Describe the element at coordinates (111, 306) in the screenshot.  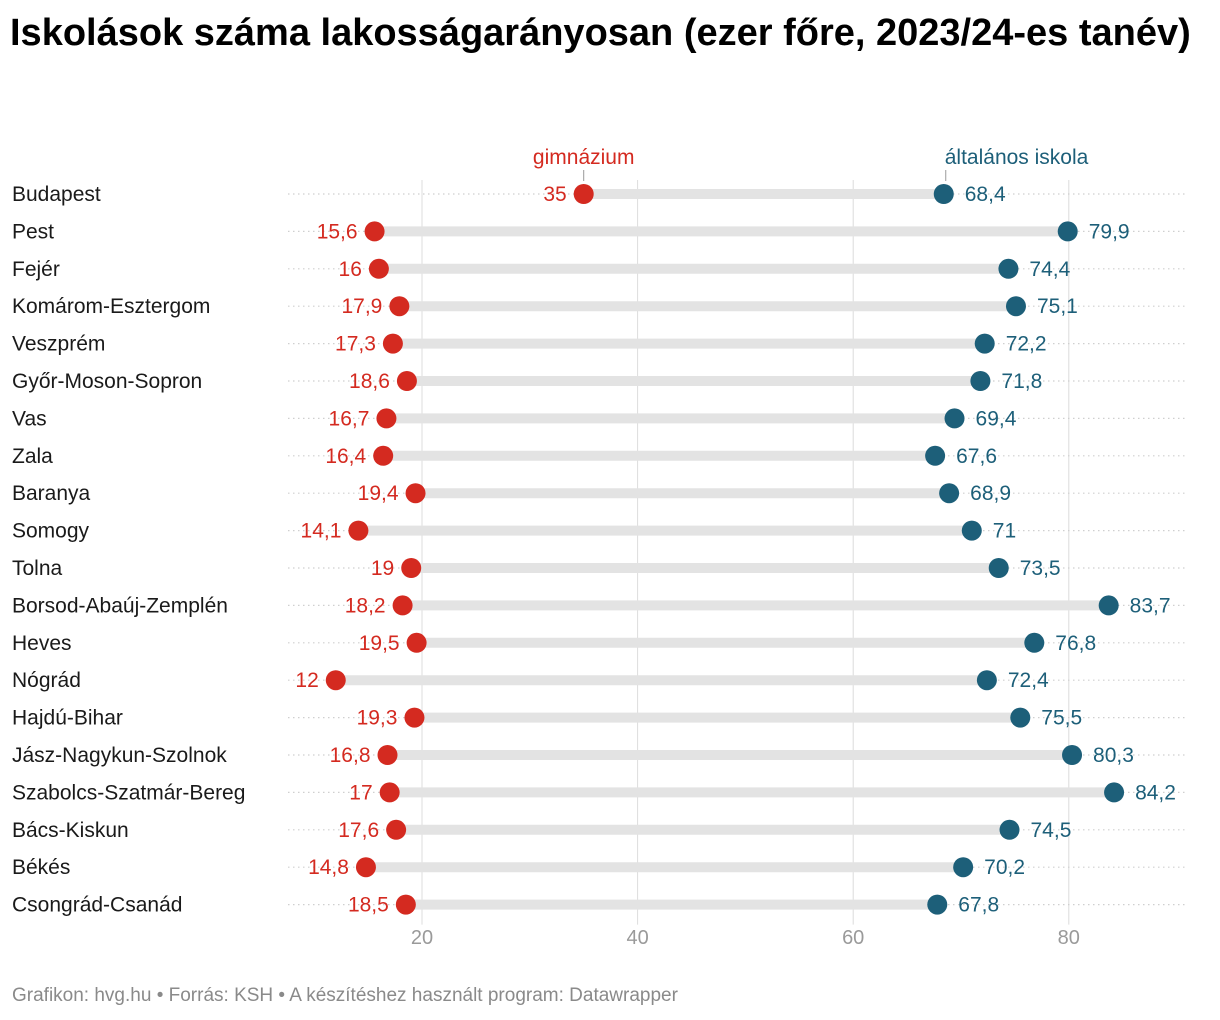
I see `category-label: Komárom-Esztergom` at that location.